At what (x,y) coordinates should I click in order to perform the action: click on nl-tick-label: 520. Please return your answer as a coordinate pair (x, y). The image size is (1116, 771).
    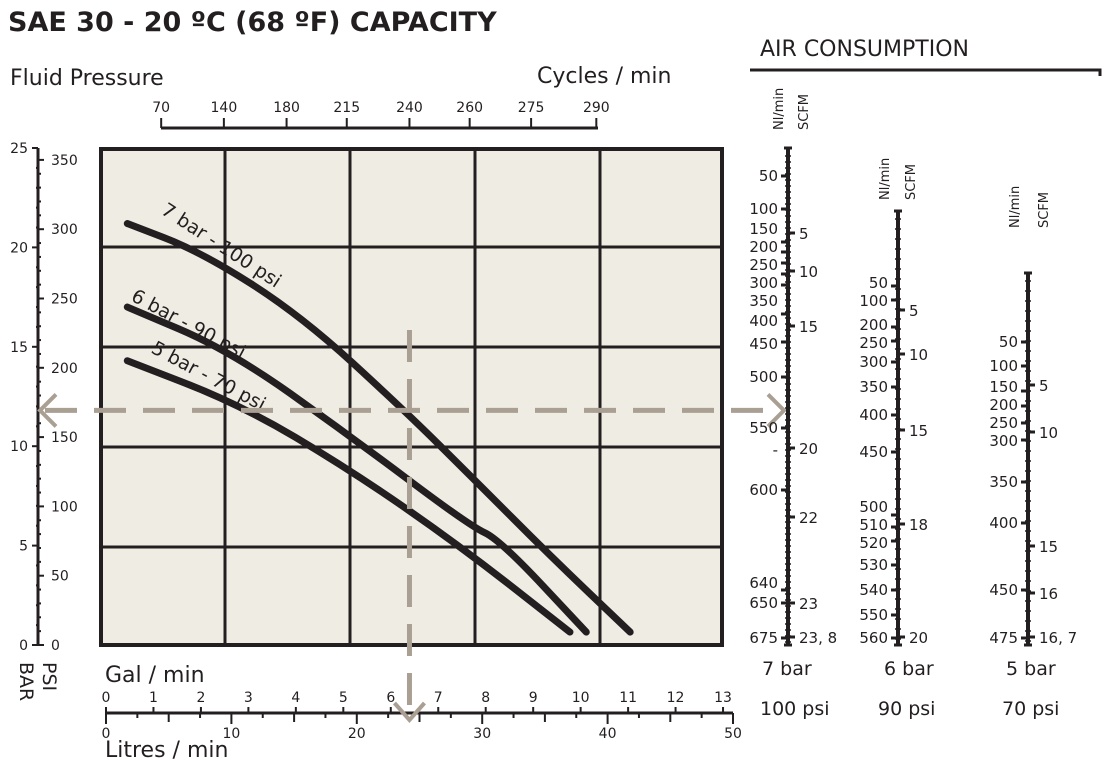
    Looking at the image, I should click on (873, 543).